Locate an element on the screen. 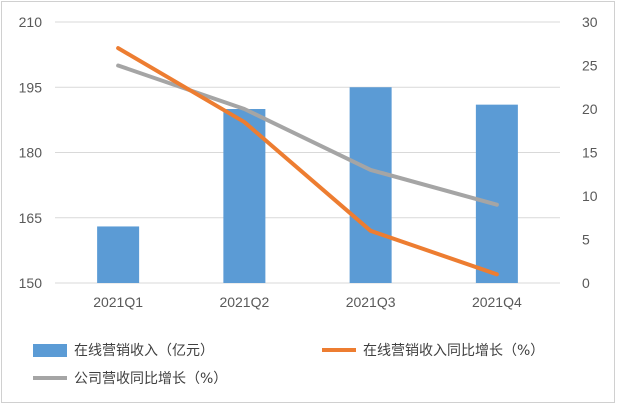 The image size is (618, 406). right-axis-tick-label: 10 is located at coordinates (590, 196).